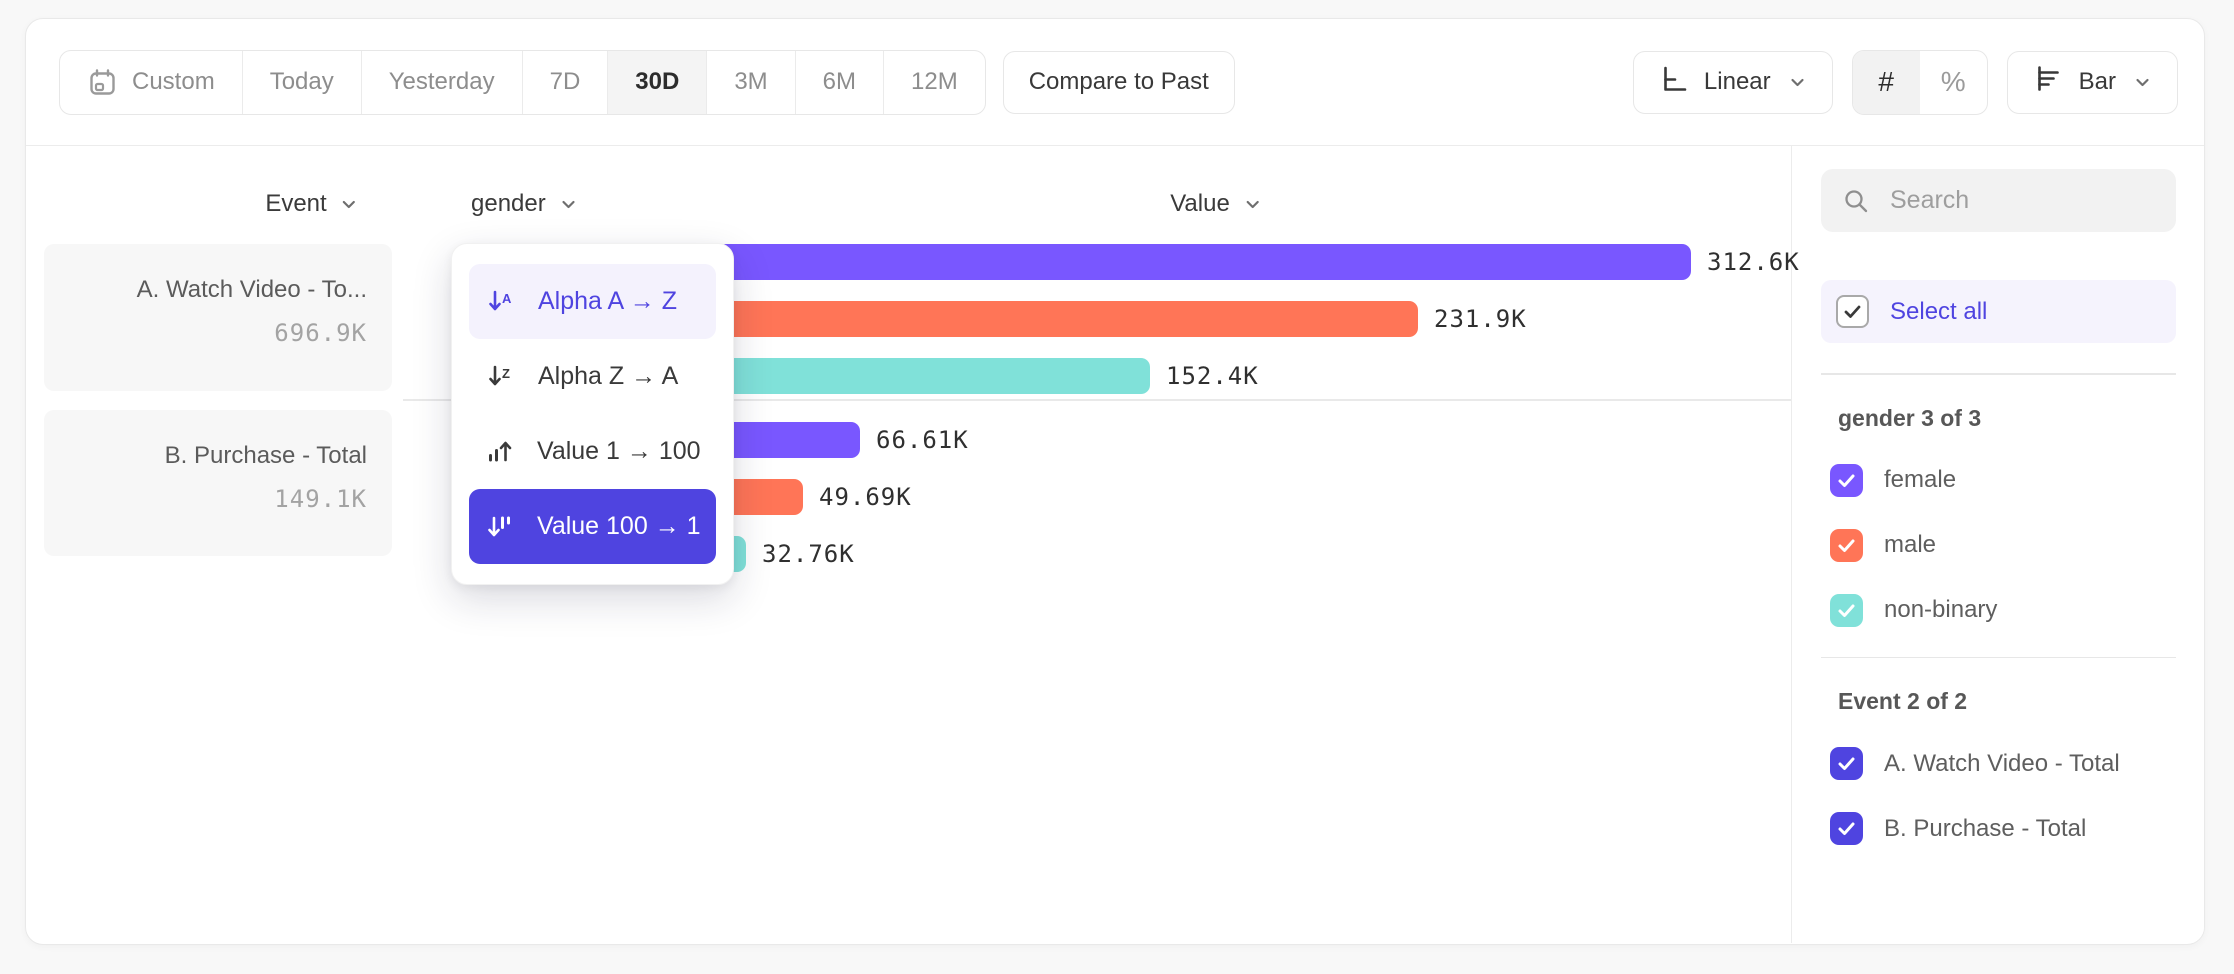 The image size is (2234, 974). Describe the element at coordinates (320, 499) in the screenshot. I see `event-card-total: 149.1K` at that location.